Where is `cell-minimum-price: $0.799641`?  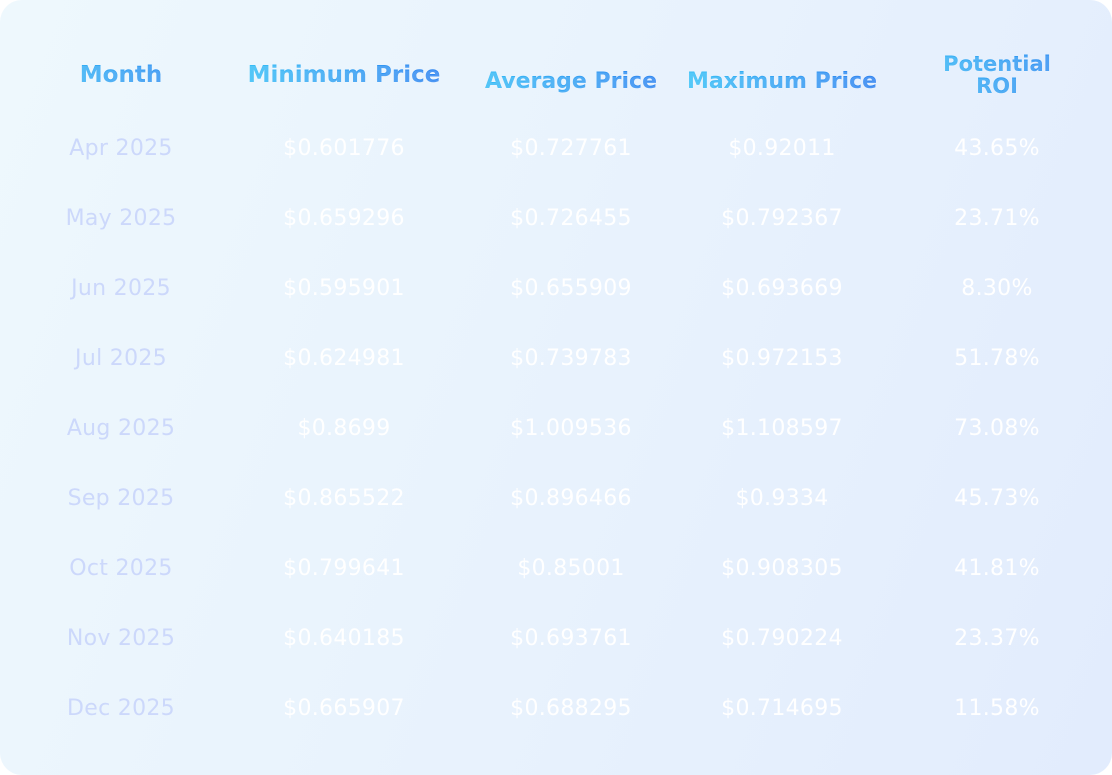 cell-minimum-price: $0.799641 is located at coordinates (344, 568).